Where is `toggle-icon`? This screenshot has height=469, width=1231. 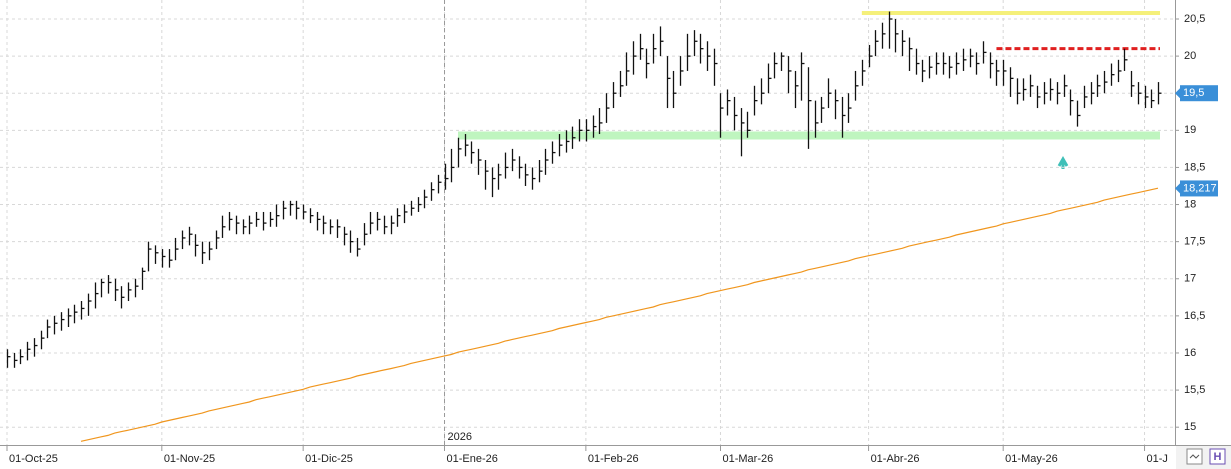 toggle-icon is located at coordinates (1194, 456).